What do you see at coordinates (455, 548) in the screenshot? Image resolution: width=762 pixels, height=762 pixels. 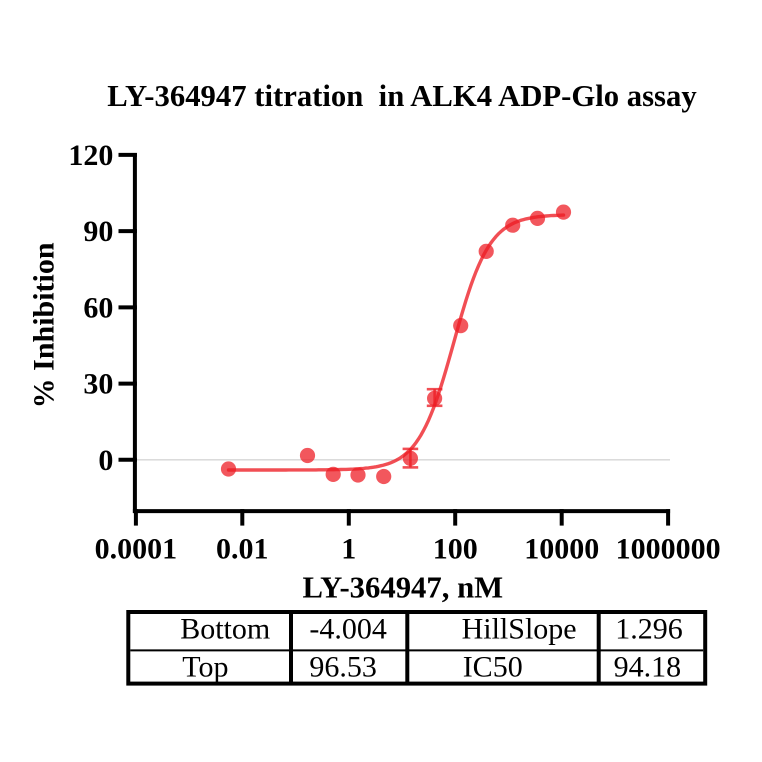 I see `svg-text: 100` at bounding box center [455, 548].